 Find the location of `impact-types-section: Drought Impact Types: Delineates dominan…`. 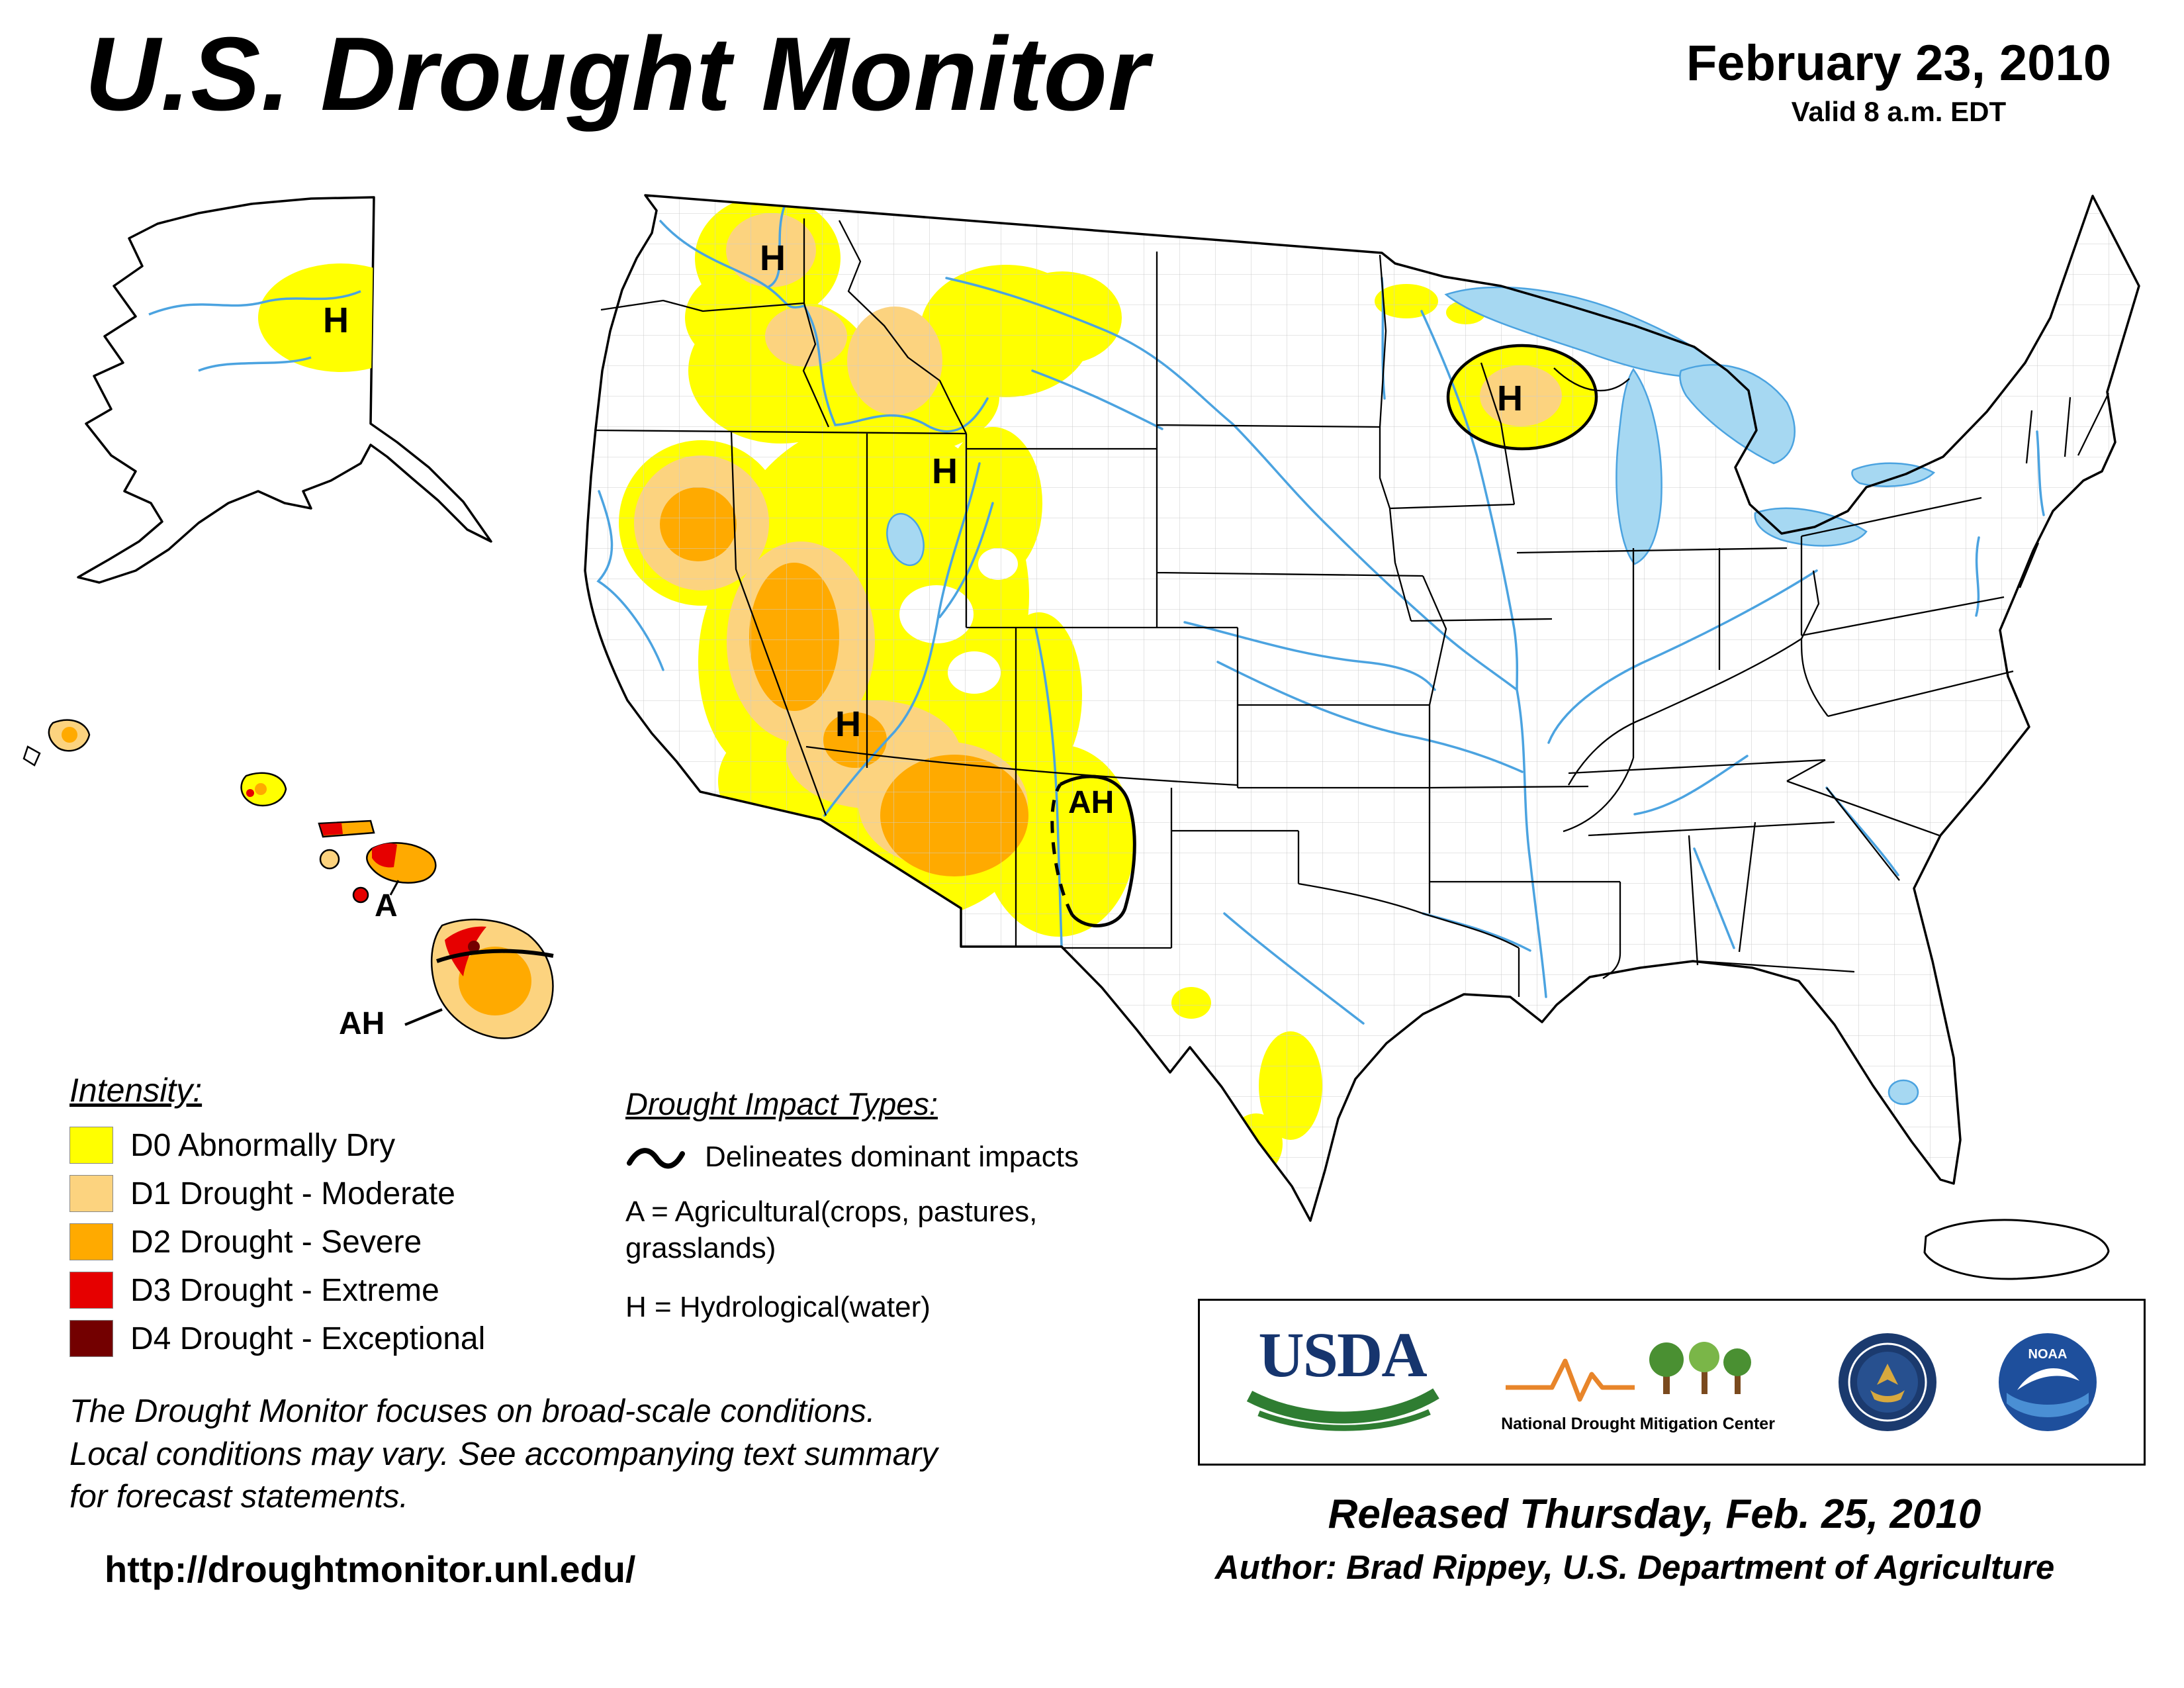

impact-types-section: Drought Impact Types: Delineates dominan… is located at coordinates (876, 1217).